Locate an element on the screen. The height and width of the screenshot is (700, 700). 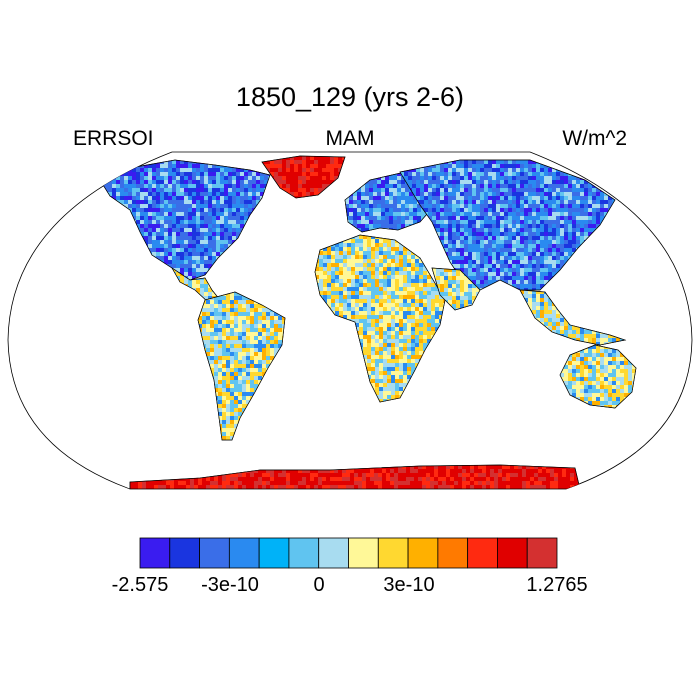
chart-title: 1850_129 (yrs 2-6) is located at coordinates (350, 97).